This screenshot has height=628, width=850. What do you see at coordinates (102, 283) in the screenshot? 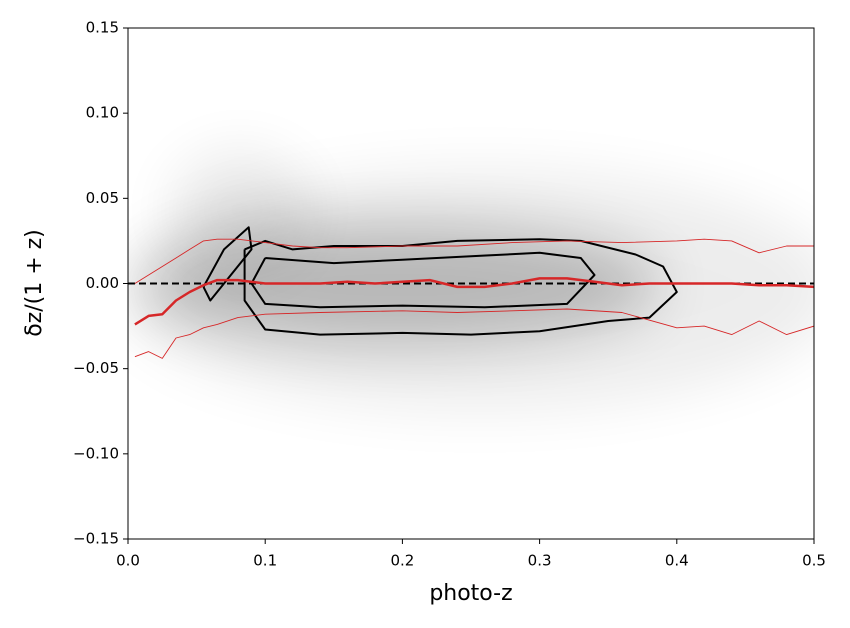
I see `y-tick-label: 0.00` at bounding box center [102, 283].